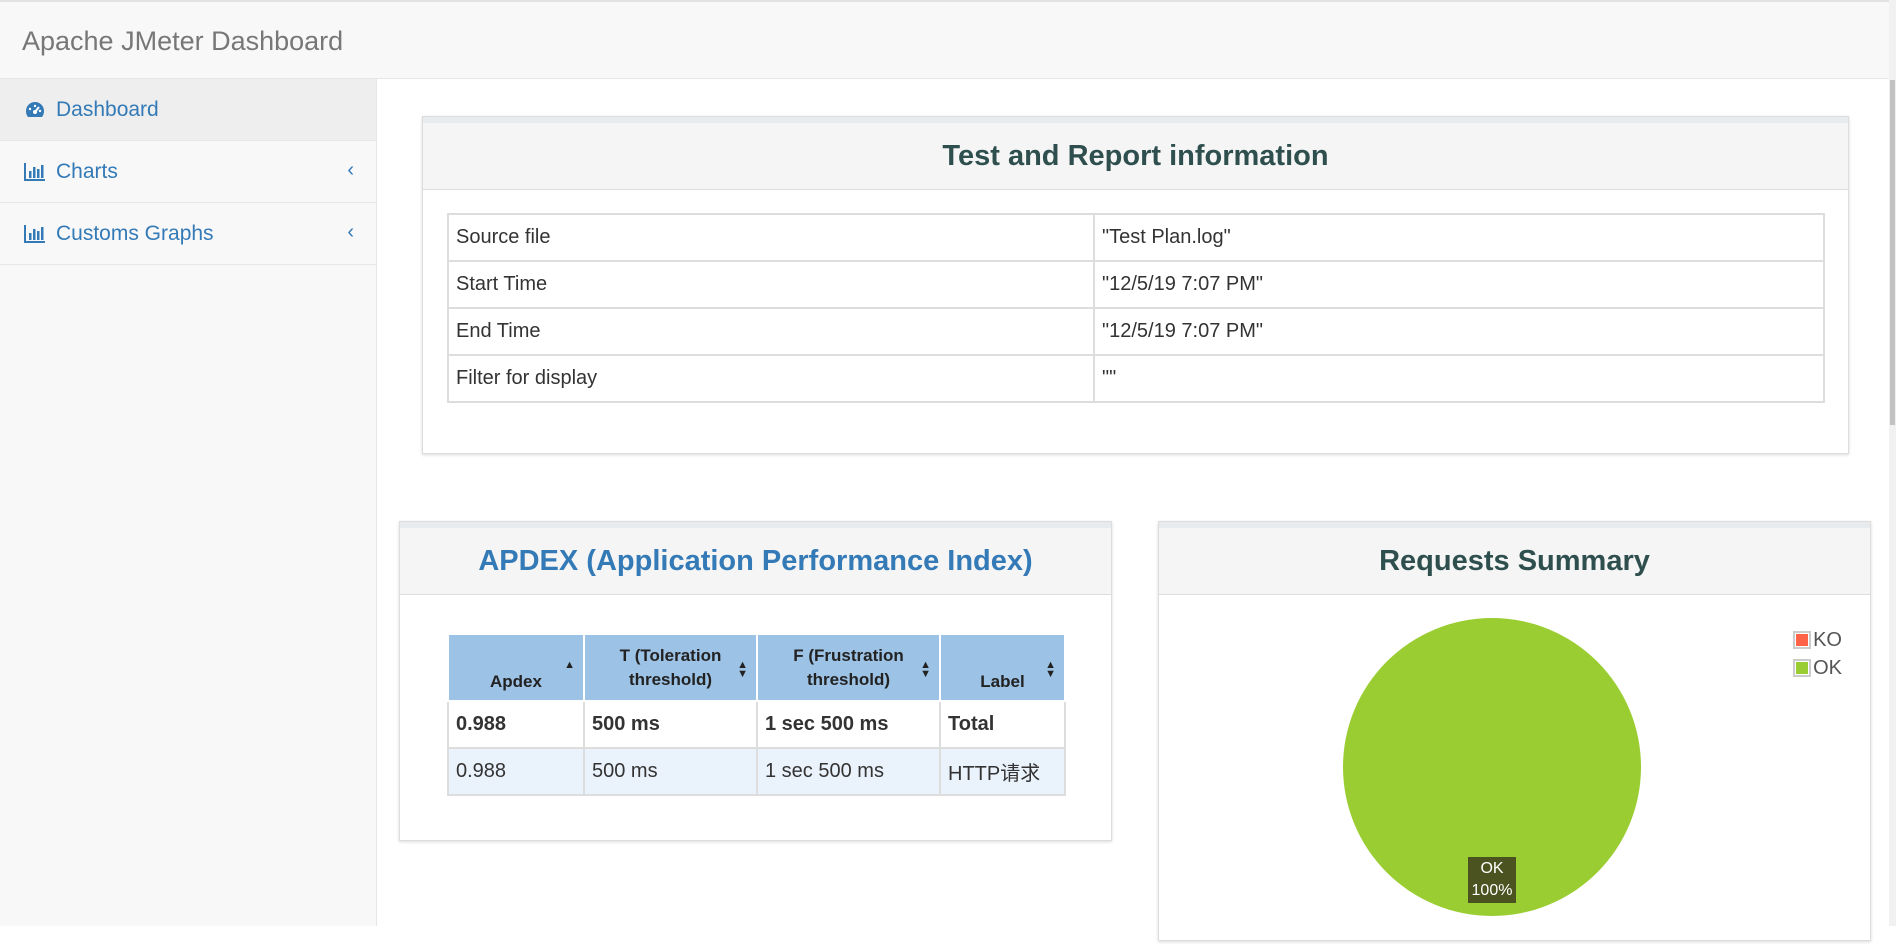 The width and height of the screenshot is (1896, 947). What do you see at coordinates (1002, 724) in the screenshot?
I see `cell: Total` at bounding box center [1002, 724].